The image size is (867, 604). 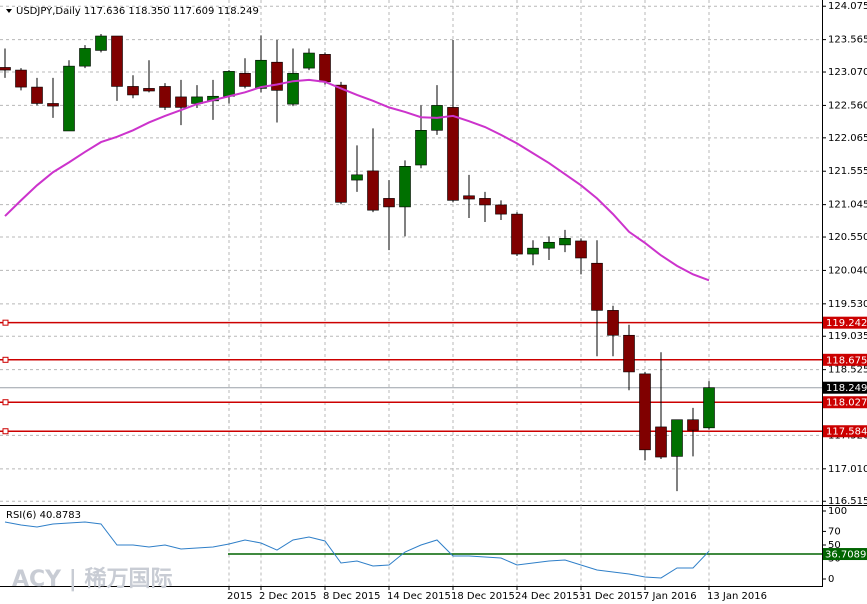 I want to click on y-tick-label: 117.010, so click(x=847, y=469).